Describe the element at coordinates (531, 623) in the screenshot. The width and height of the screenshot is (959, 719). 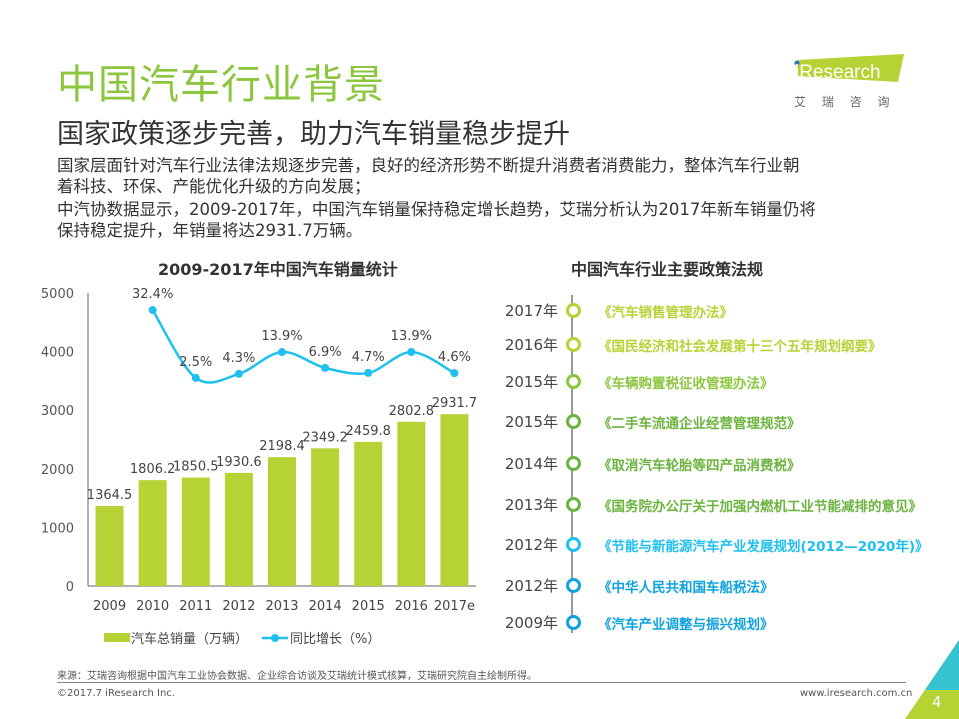
I see `policy-year: 2009年` at that location.